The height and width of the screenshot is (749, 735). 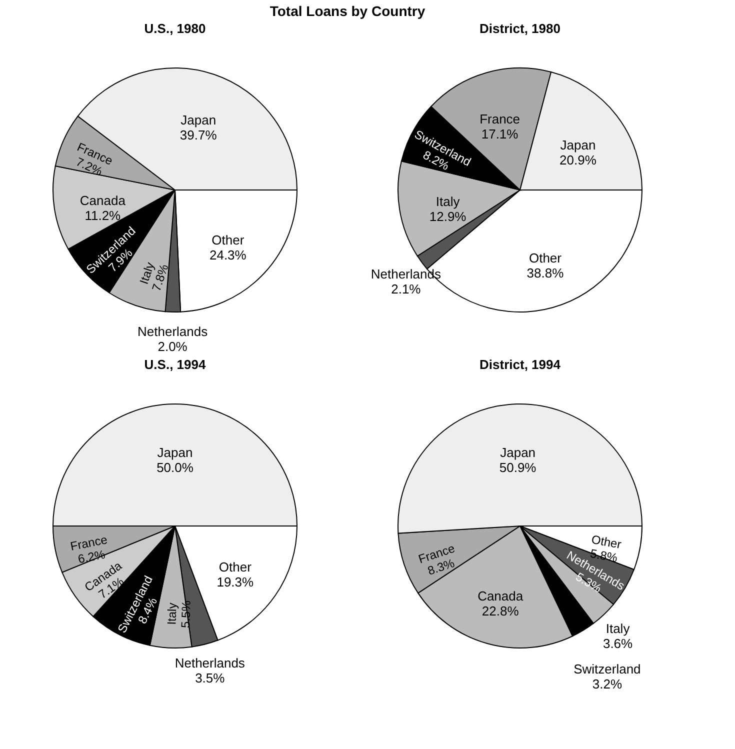 What do you see at coordinates (578, 160) in the screenshot?
I see `data-label: 20.9%` at bounding box center [578, 160].